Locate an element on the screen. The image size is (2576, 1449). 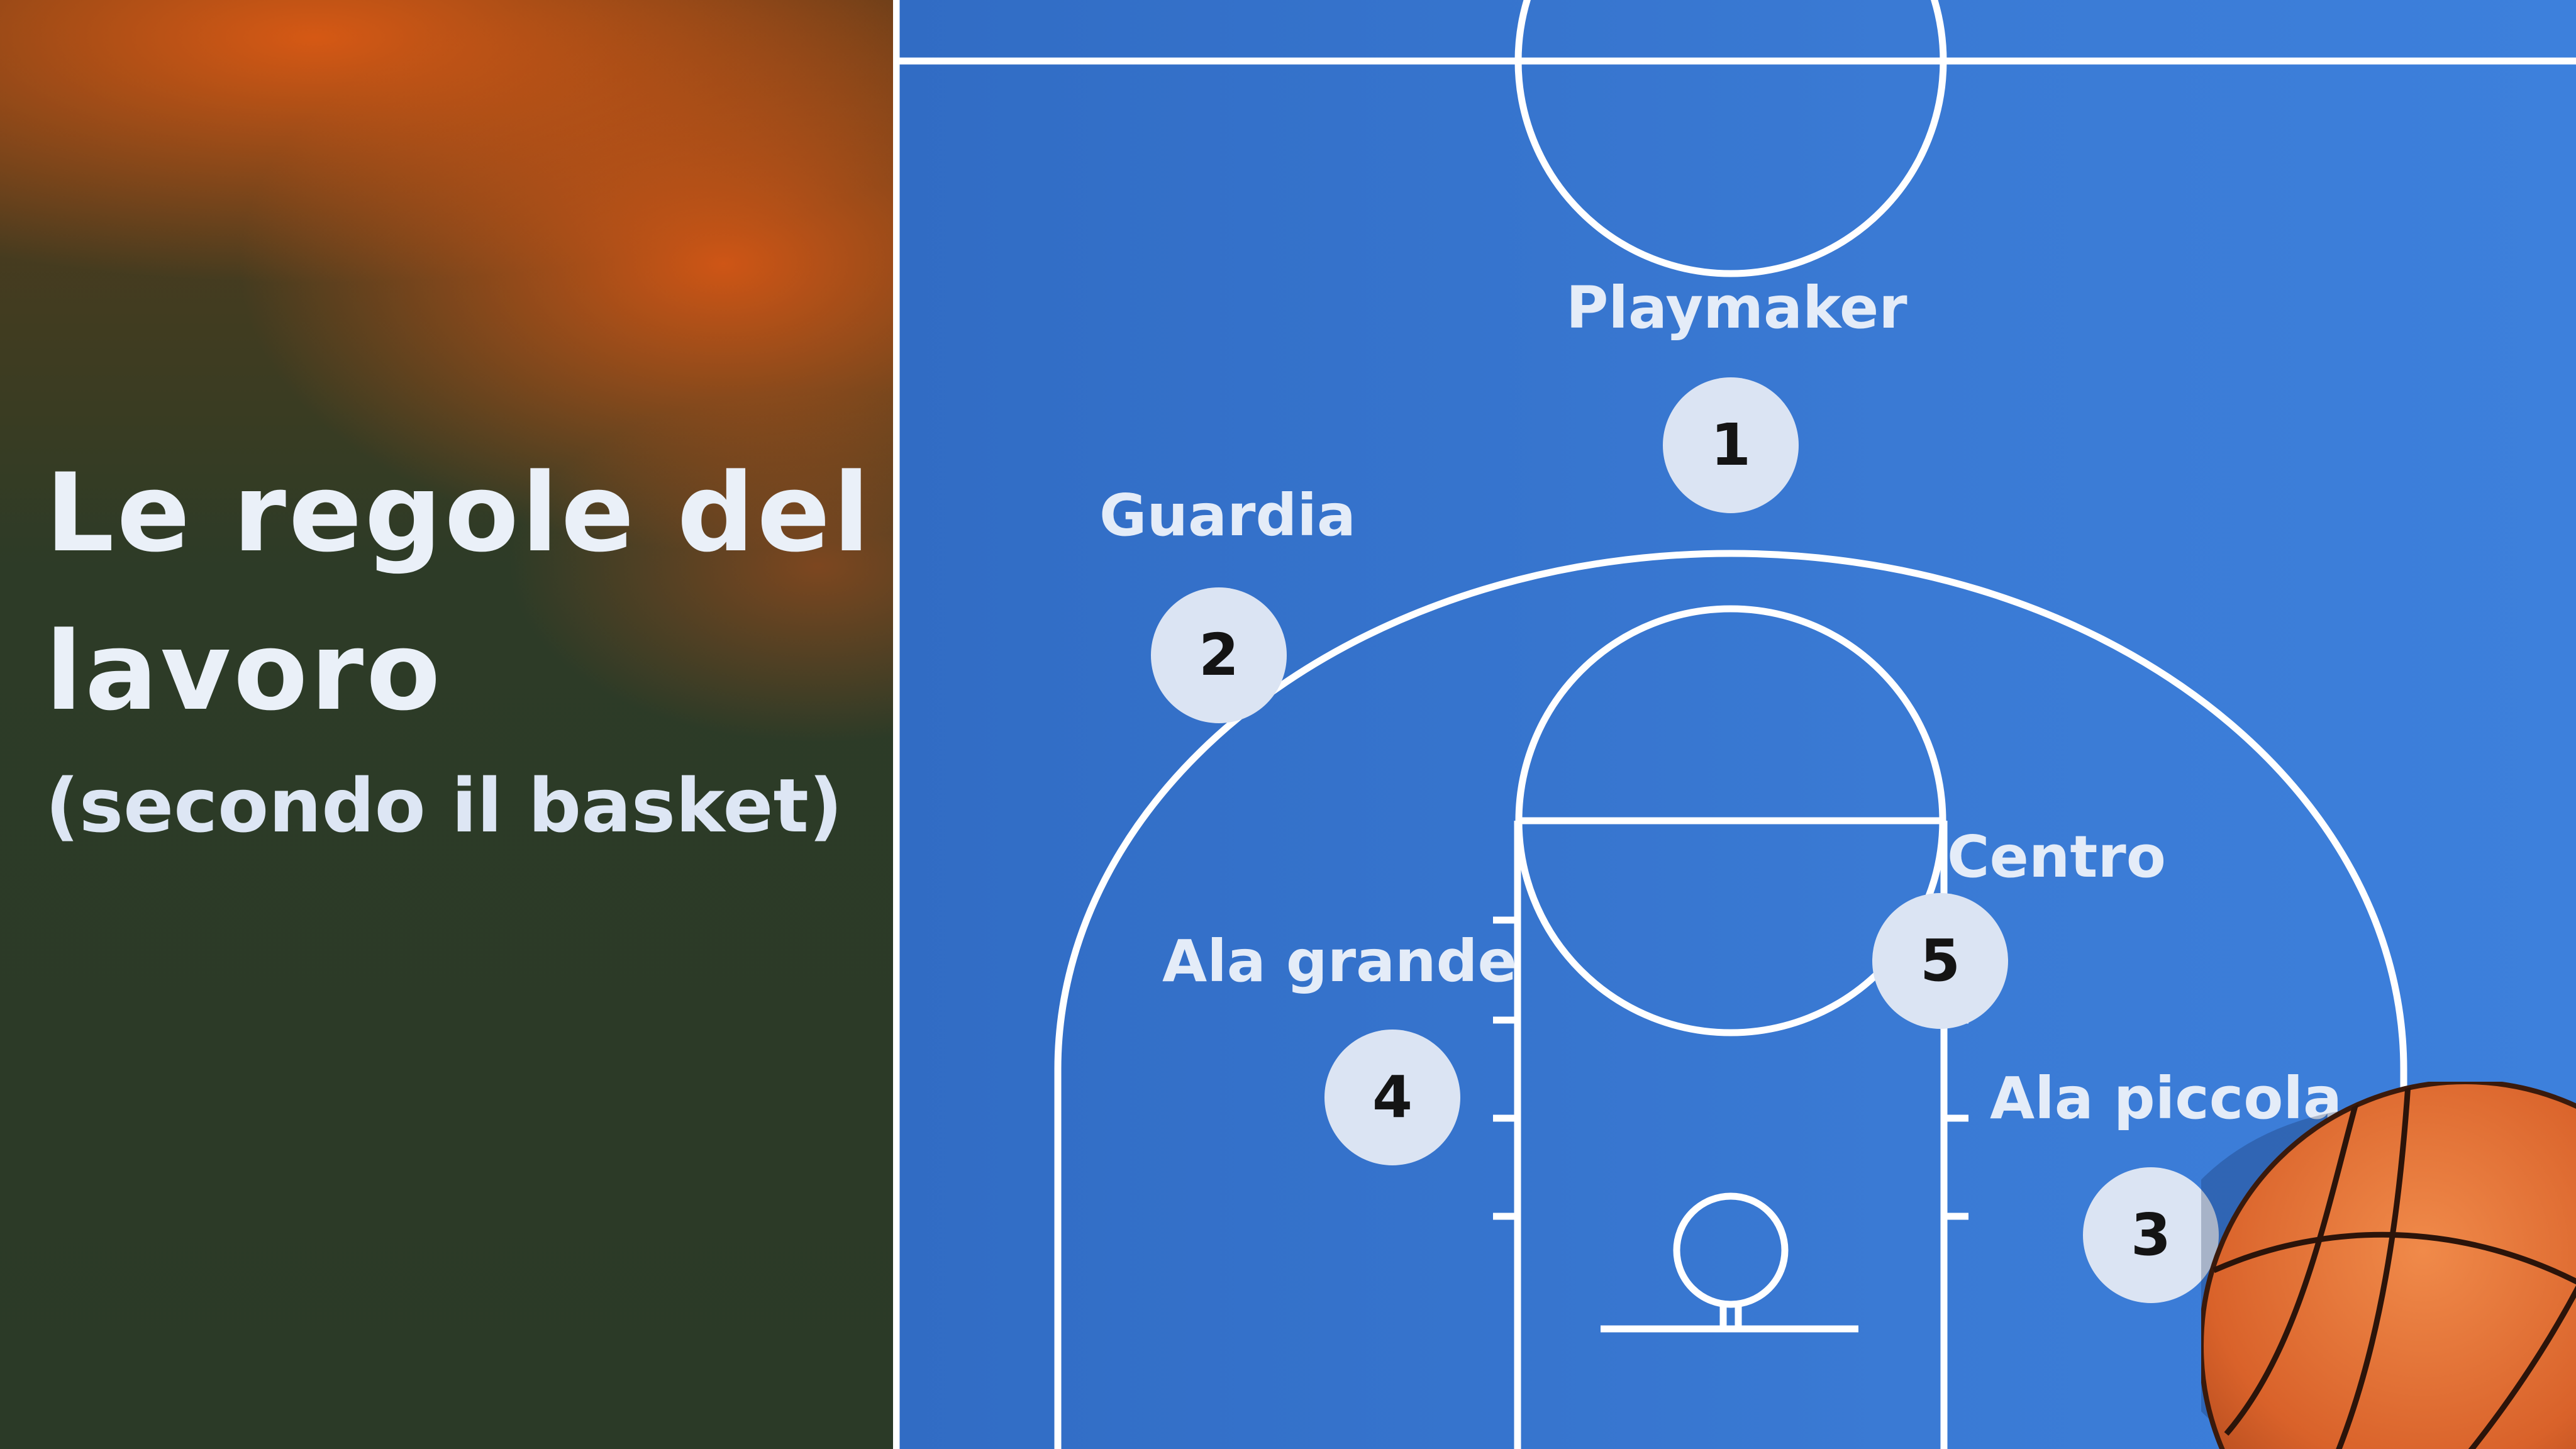
position-label-ala-grande: Ala grande is located at coordinates (1339, 961).